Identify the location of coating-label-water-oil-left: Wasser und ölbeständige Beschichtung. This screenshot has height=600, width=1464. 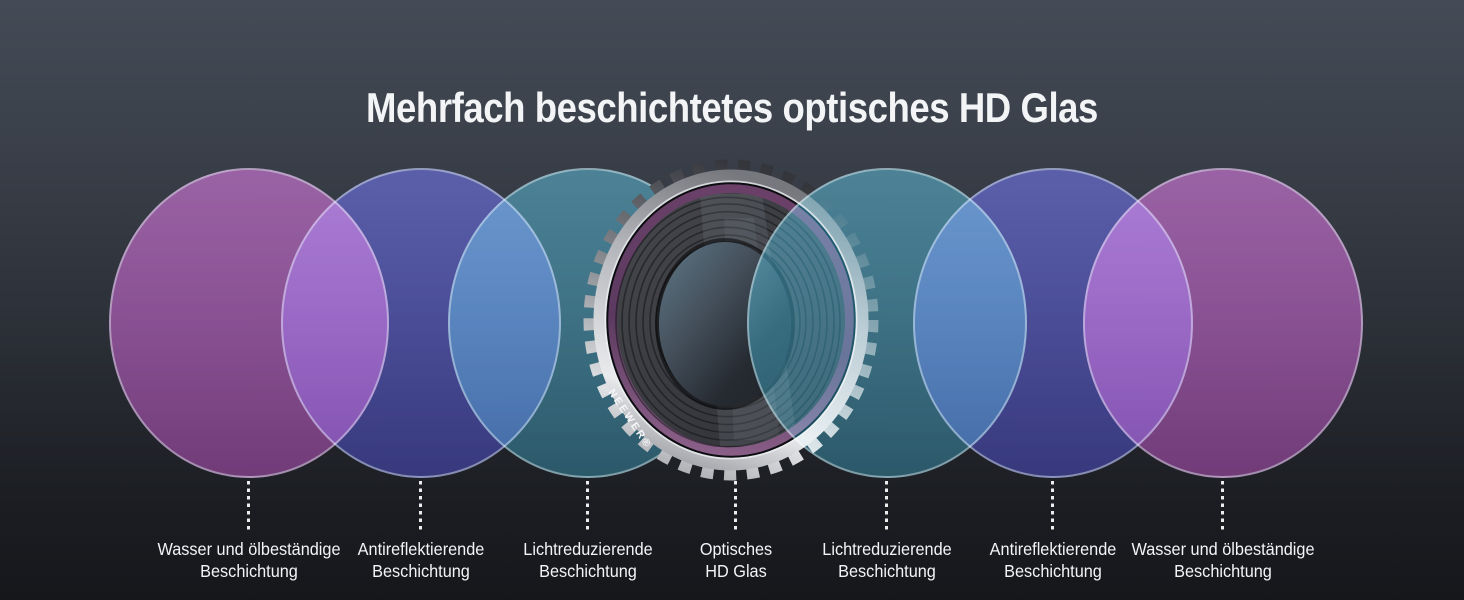
(249, 560).